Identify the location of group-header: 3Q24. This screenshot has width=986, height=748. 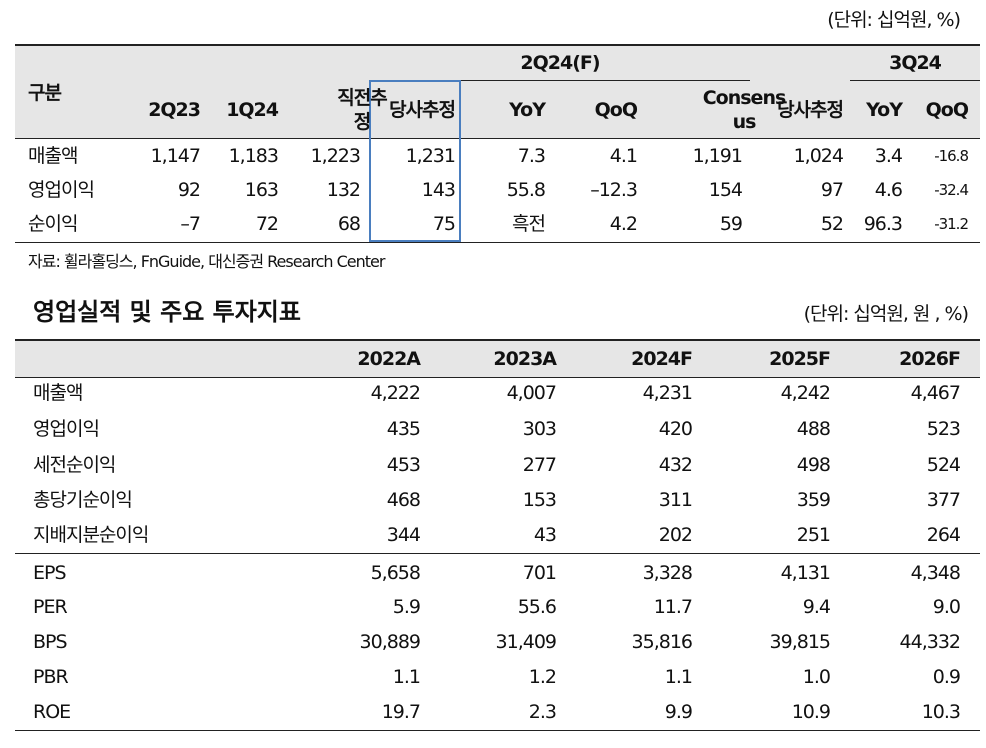
(915, 63).